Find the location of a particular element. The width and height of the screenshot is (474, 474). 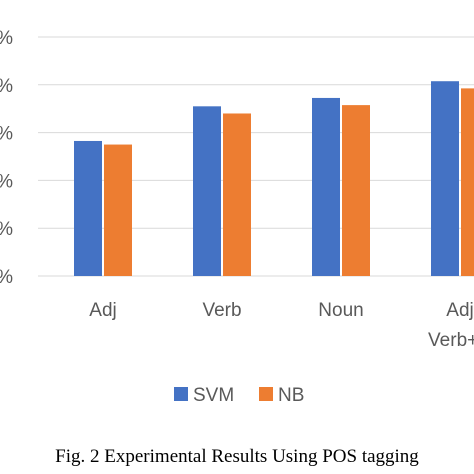

legend-swatch-nb is located at coordinates (266, 394).